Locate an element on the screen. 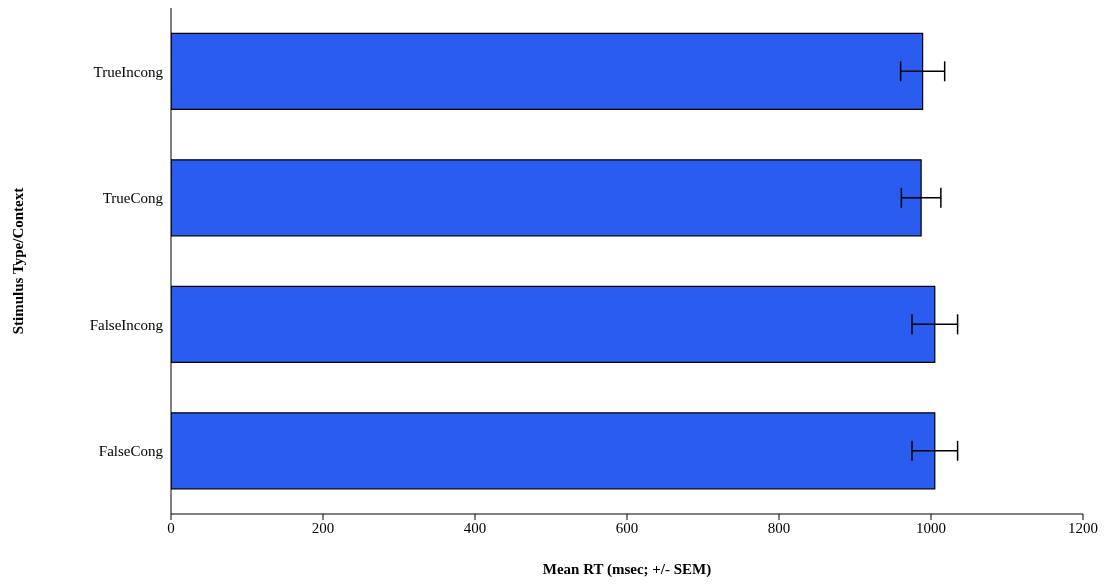  x-tick-label: 600 is located at coordinates (627, 527).